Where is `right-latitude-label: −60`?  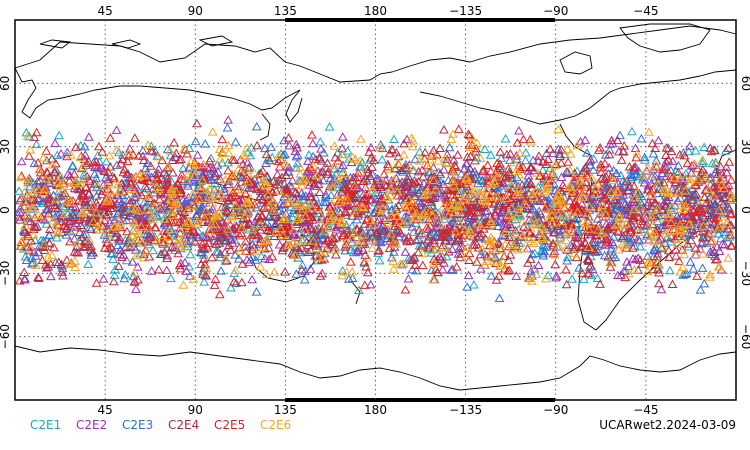
right-latitude-label: −60 is located at coordinates (744, 336).